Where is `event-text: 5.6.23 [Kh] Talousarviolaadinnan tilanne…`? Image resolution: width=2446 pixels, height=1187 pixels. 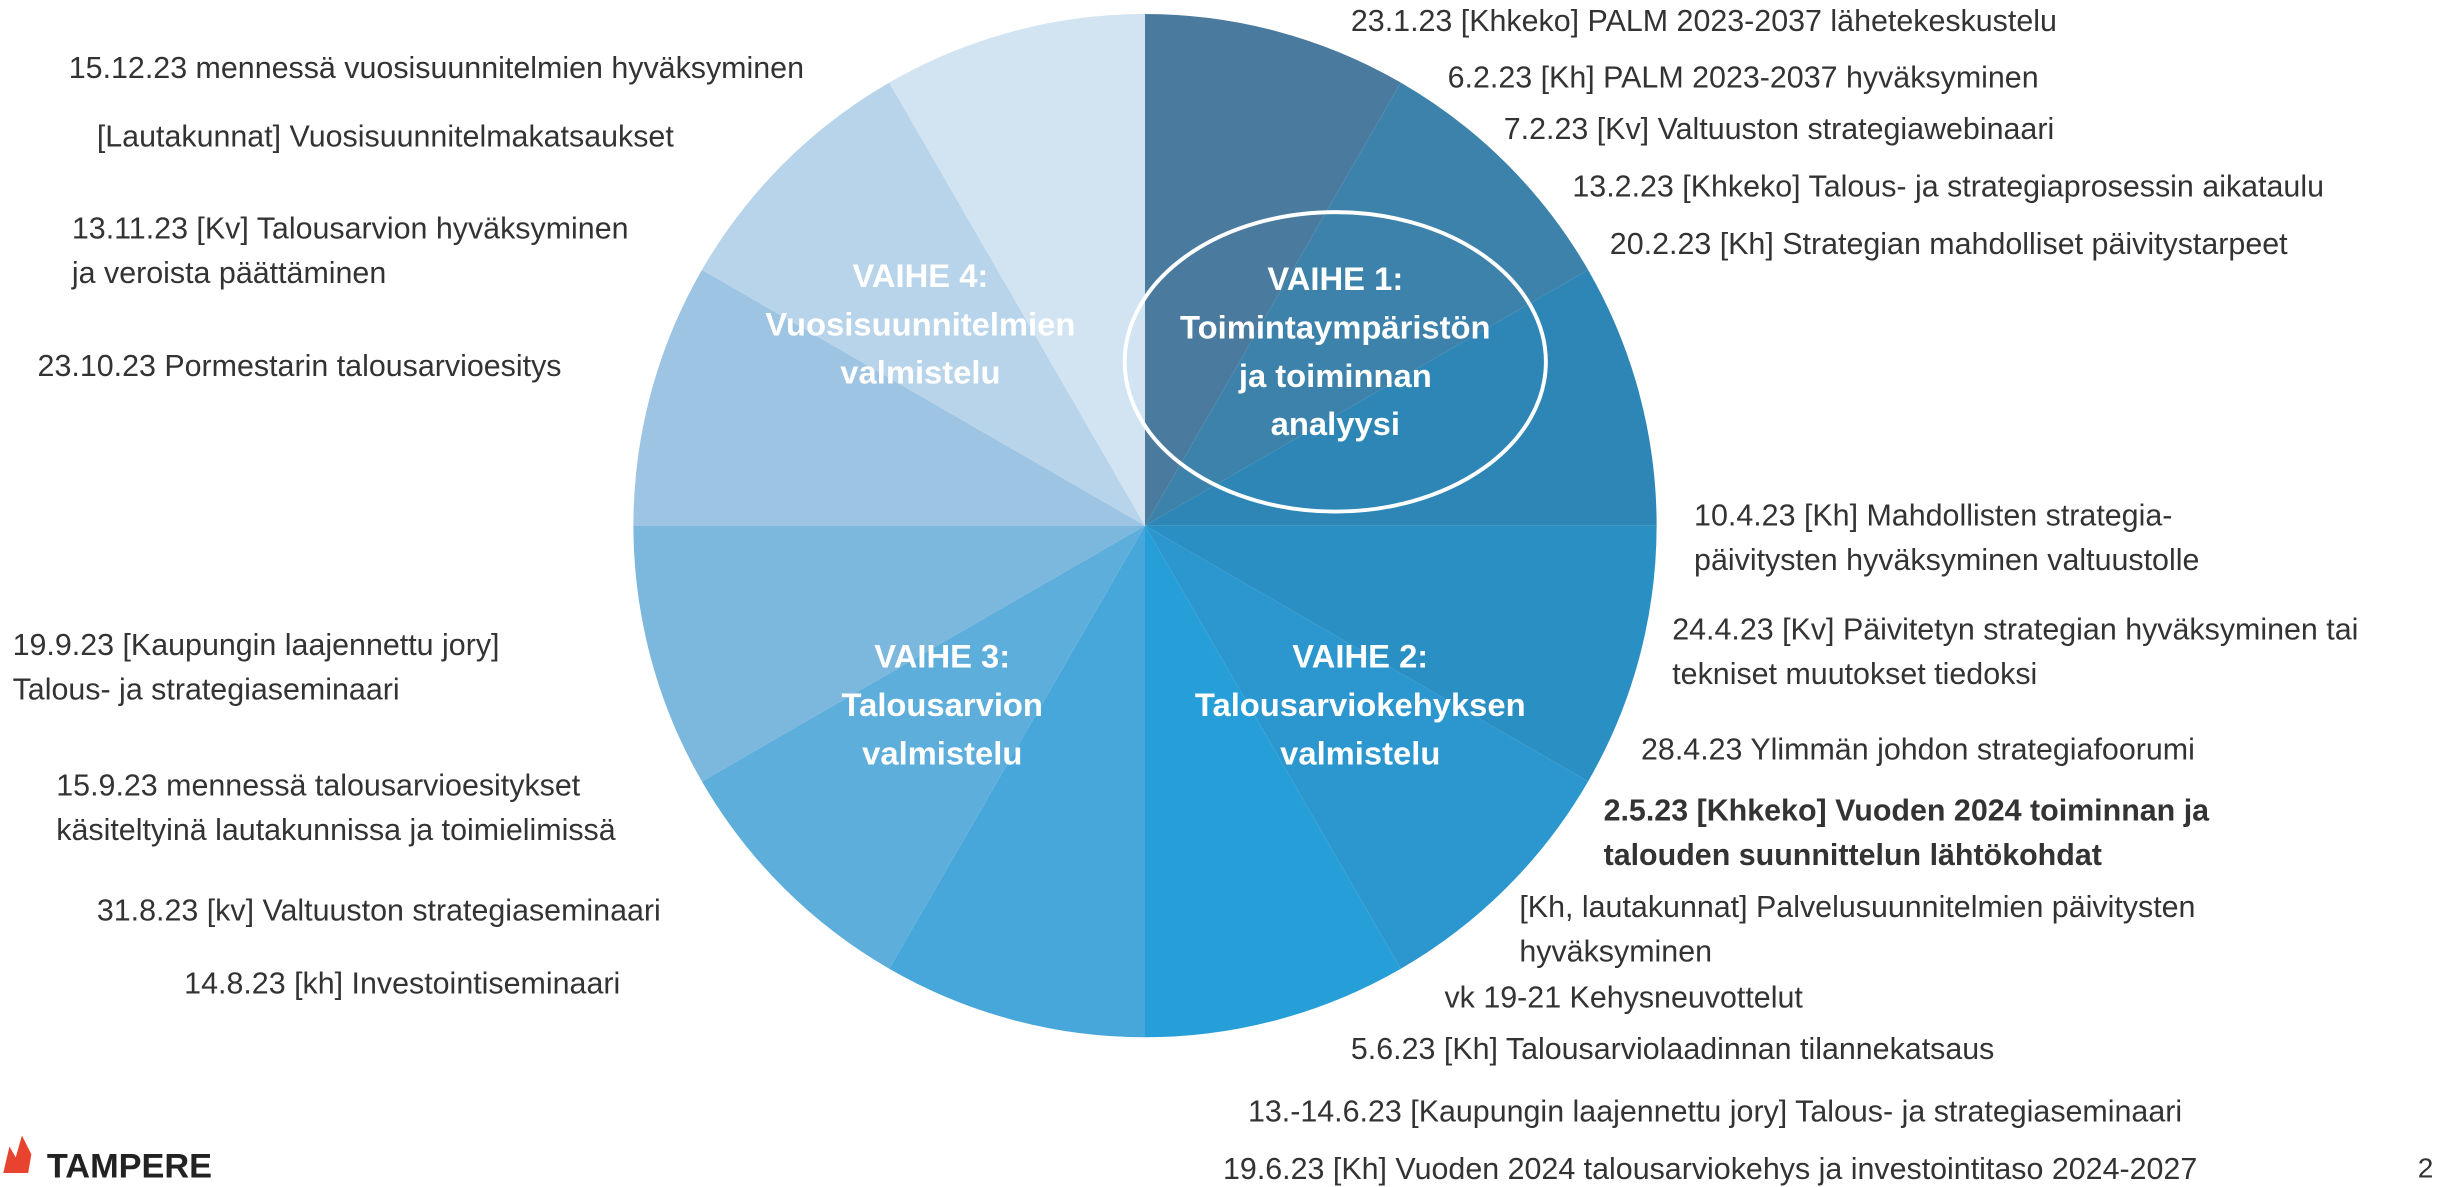 event-text: 5.6.23 [Kh] Talousarviolaadinnan tilanne… is located at coordinates (1673, 1049).